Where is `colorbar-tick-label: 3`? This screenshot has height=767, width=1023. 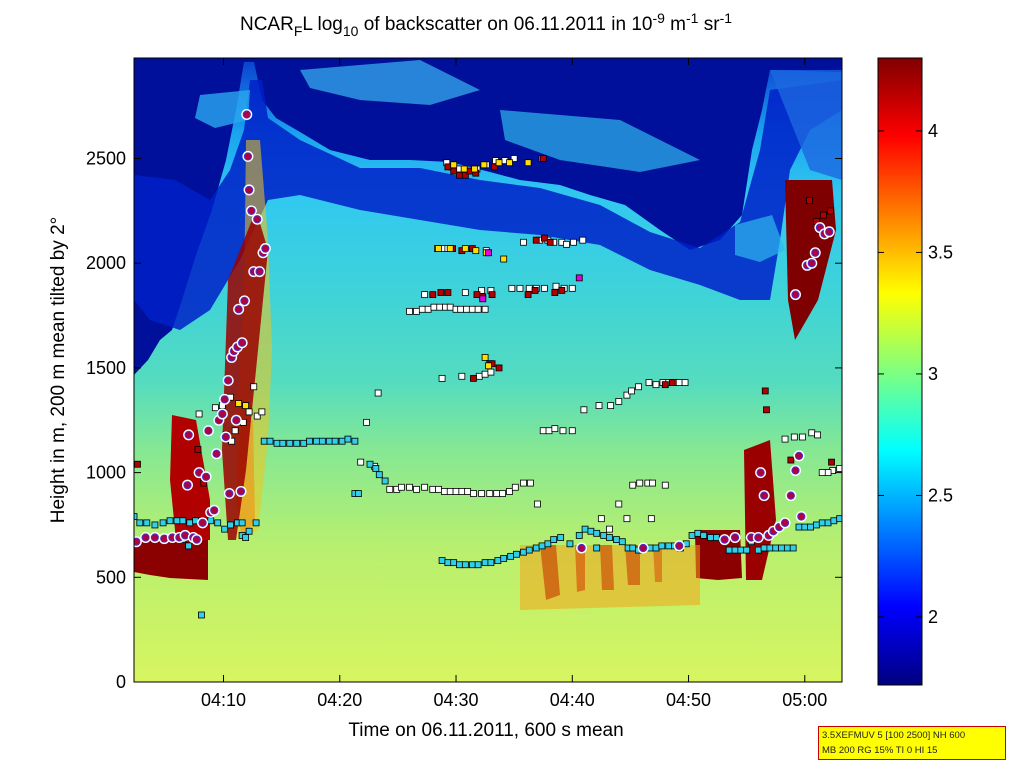
colorbar-tick-label: 3 is located at coordinates (933, 374).